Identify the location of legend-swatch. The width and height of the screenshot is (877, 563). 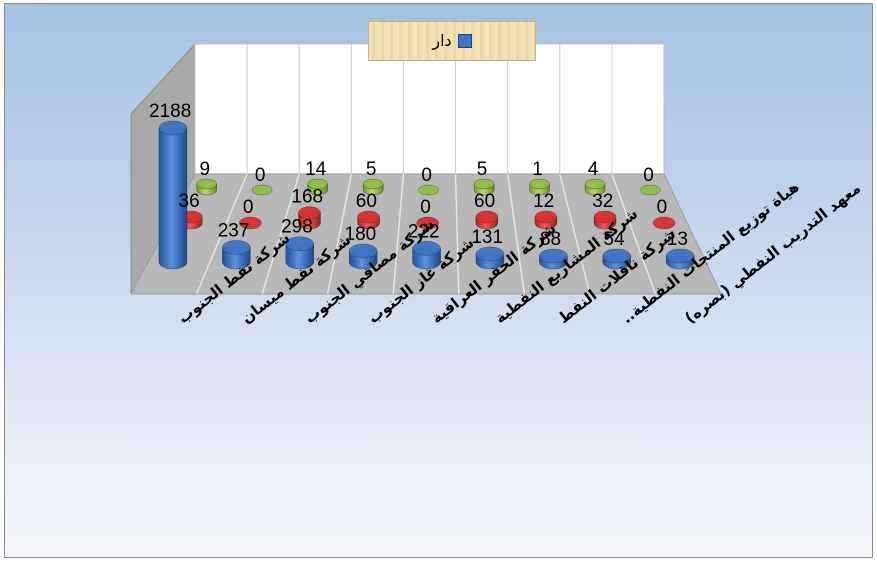
(465, 41).